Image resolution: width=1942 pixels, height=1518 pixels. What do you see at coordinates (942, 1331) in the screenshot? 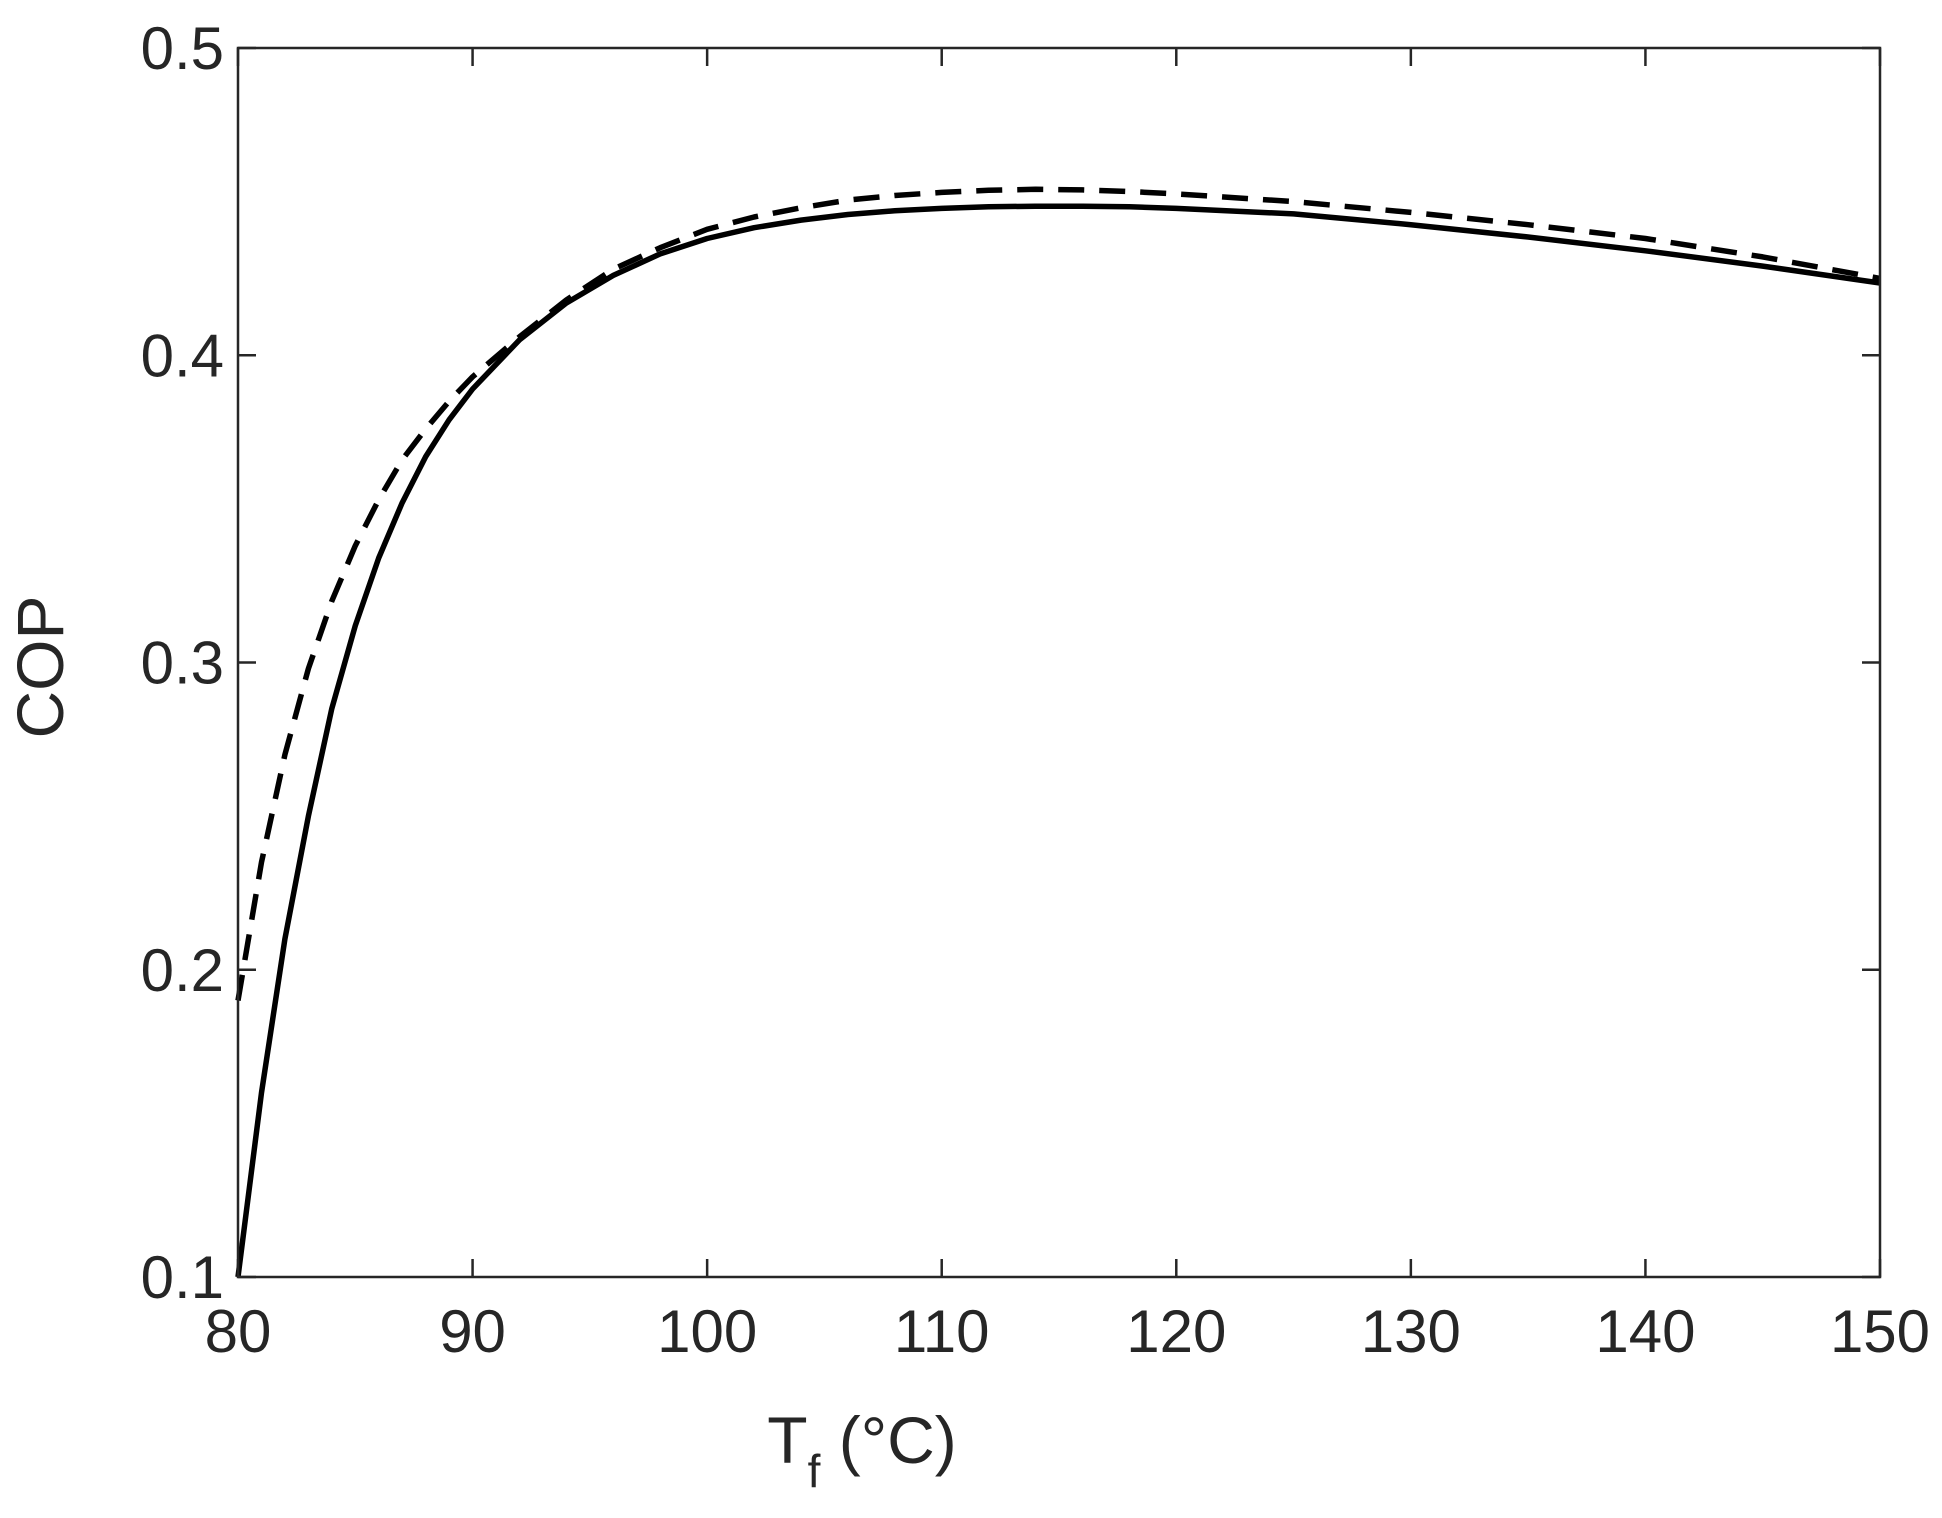
I see `x-tick-label: 110` at bounding box center [942, 1331].